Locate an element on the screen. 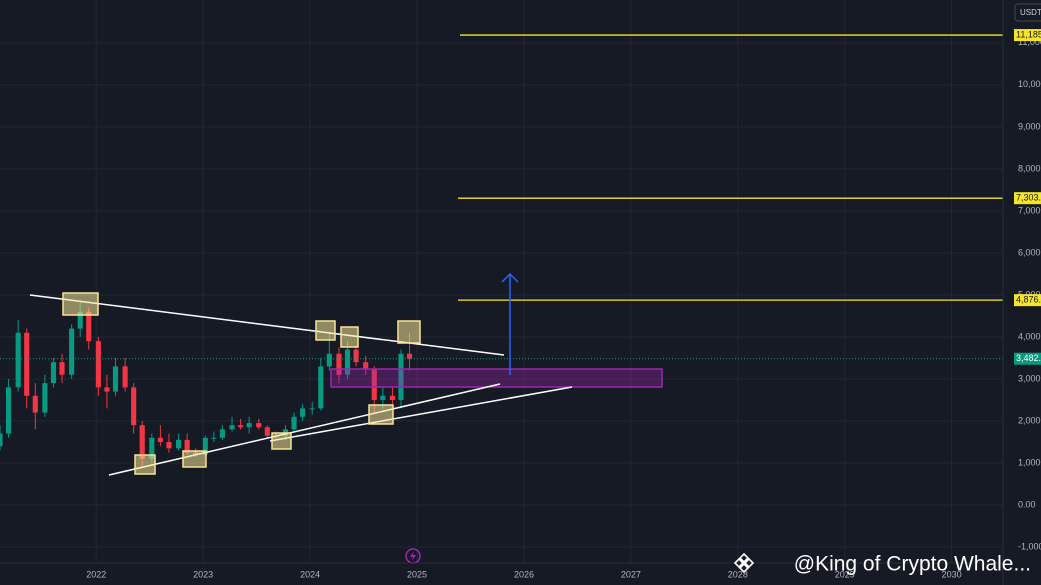  x-tick-label: 2022 is located at coordinates (96, 574).